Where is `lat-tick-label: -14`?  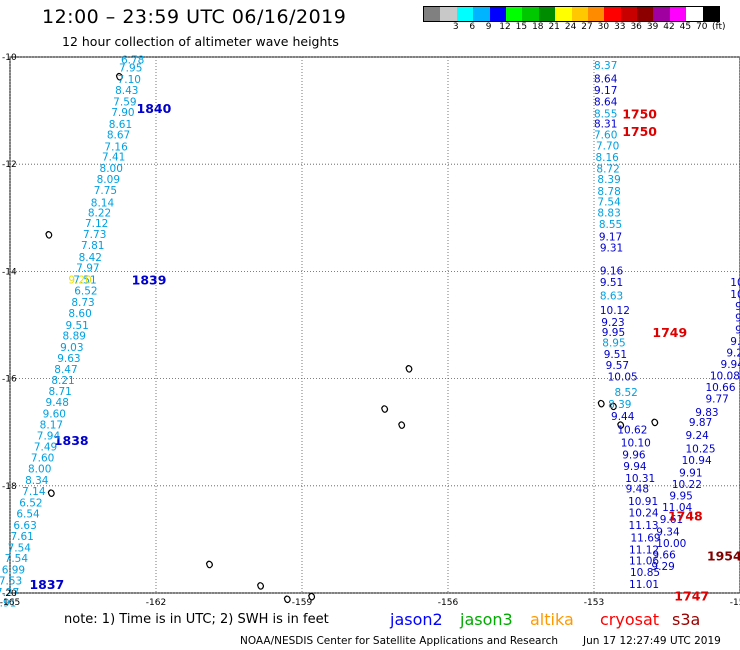
lat-tick-label: -14 is located at coordinates (9, 272).